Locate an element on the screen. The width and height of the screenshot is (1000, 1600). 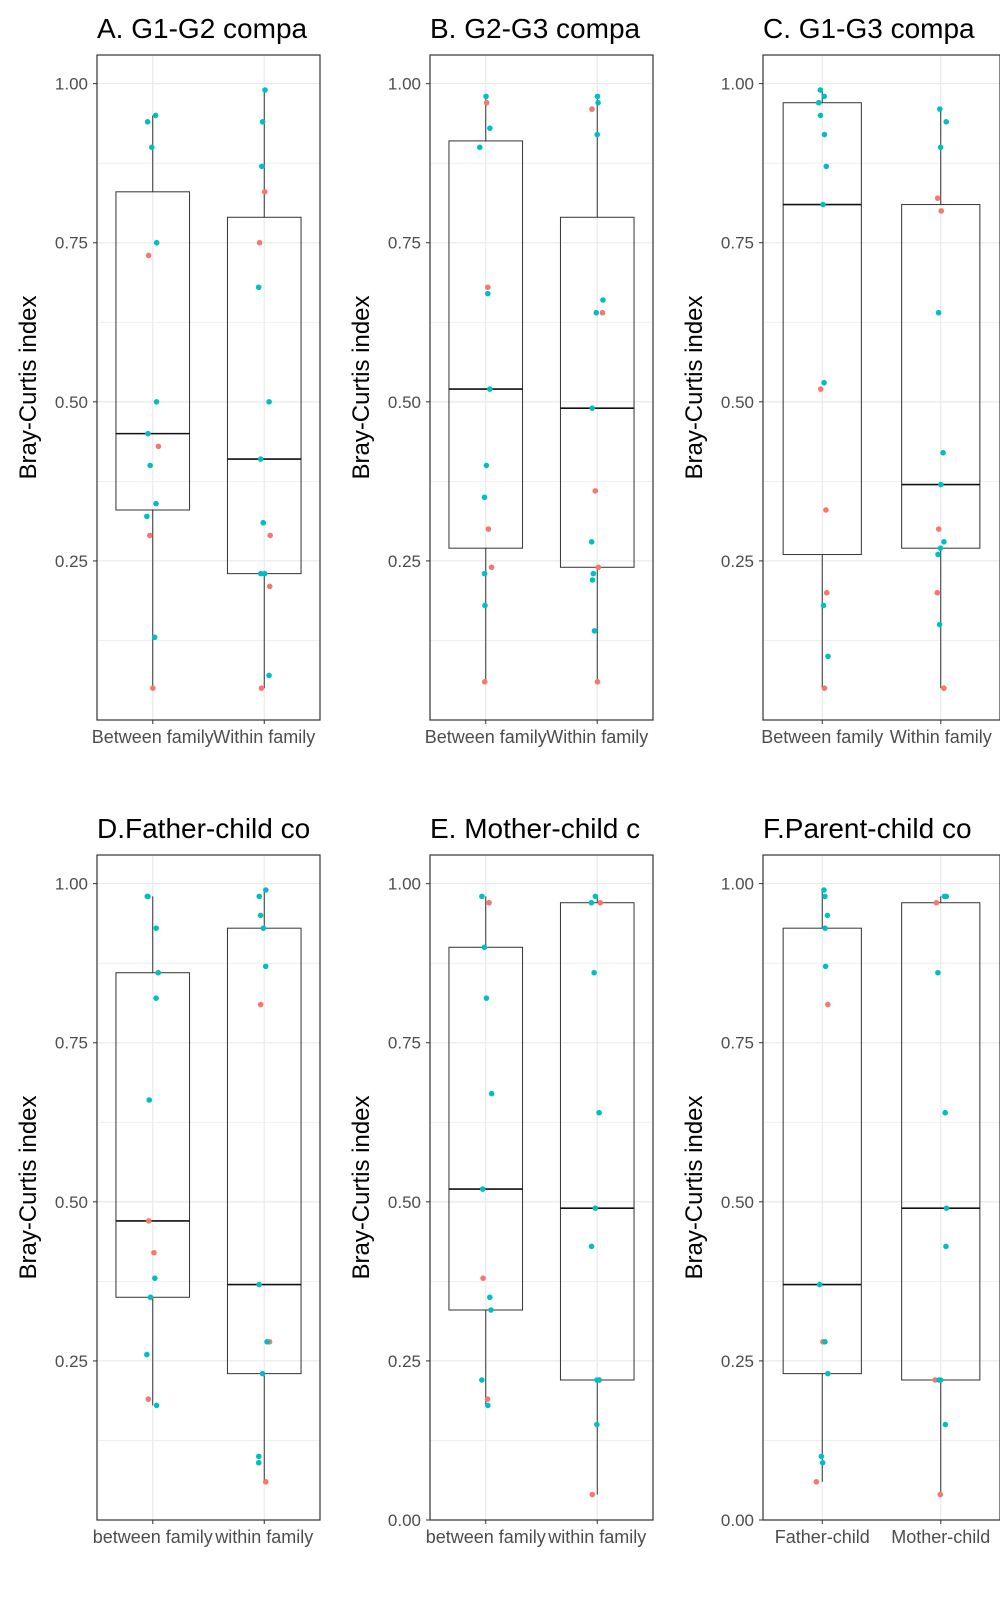
x-tick-label: between family is located at coordinates (153, 1537).